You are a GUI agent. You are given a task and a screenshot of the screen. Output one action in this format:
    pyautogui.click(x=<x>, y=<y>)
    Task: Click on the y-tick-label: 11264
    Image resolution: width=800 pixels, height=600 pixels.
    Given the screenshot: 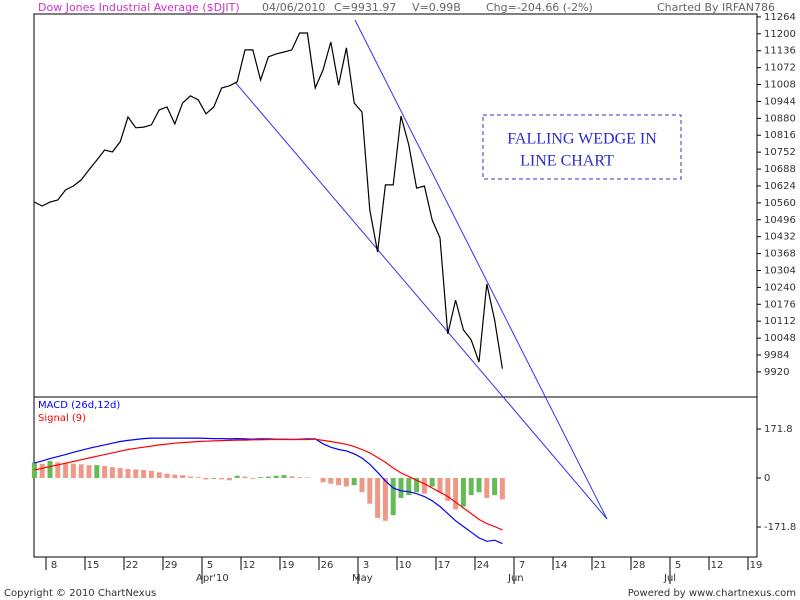 What is the action you would take?
    pyautogui.click(x=780, y=17)
    